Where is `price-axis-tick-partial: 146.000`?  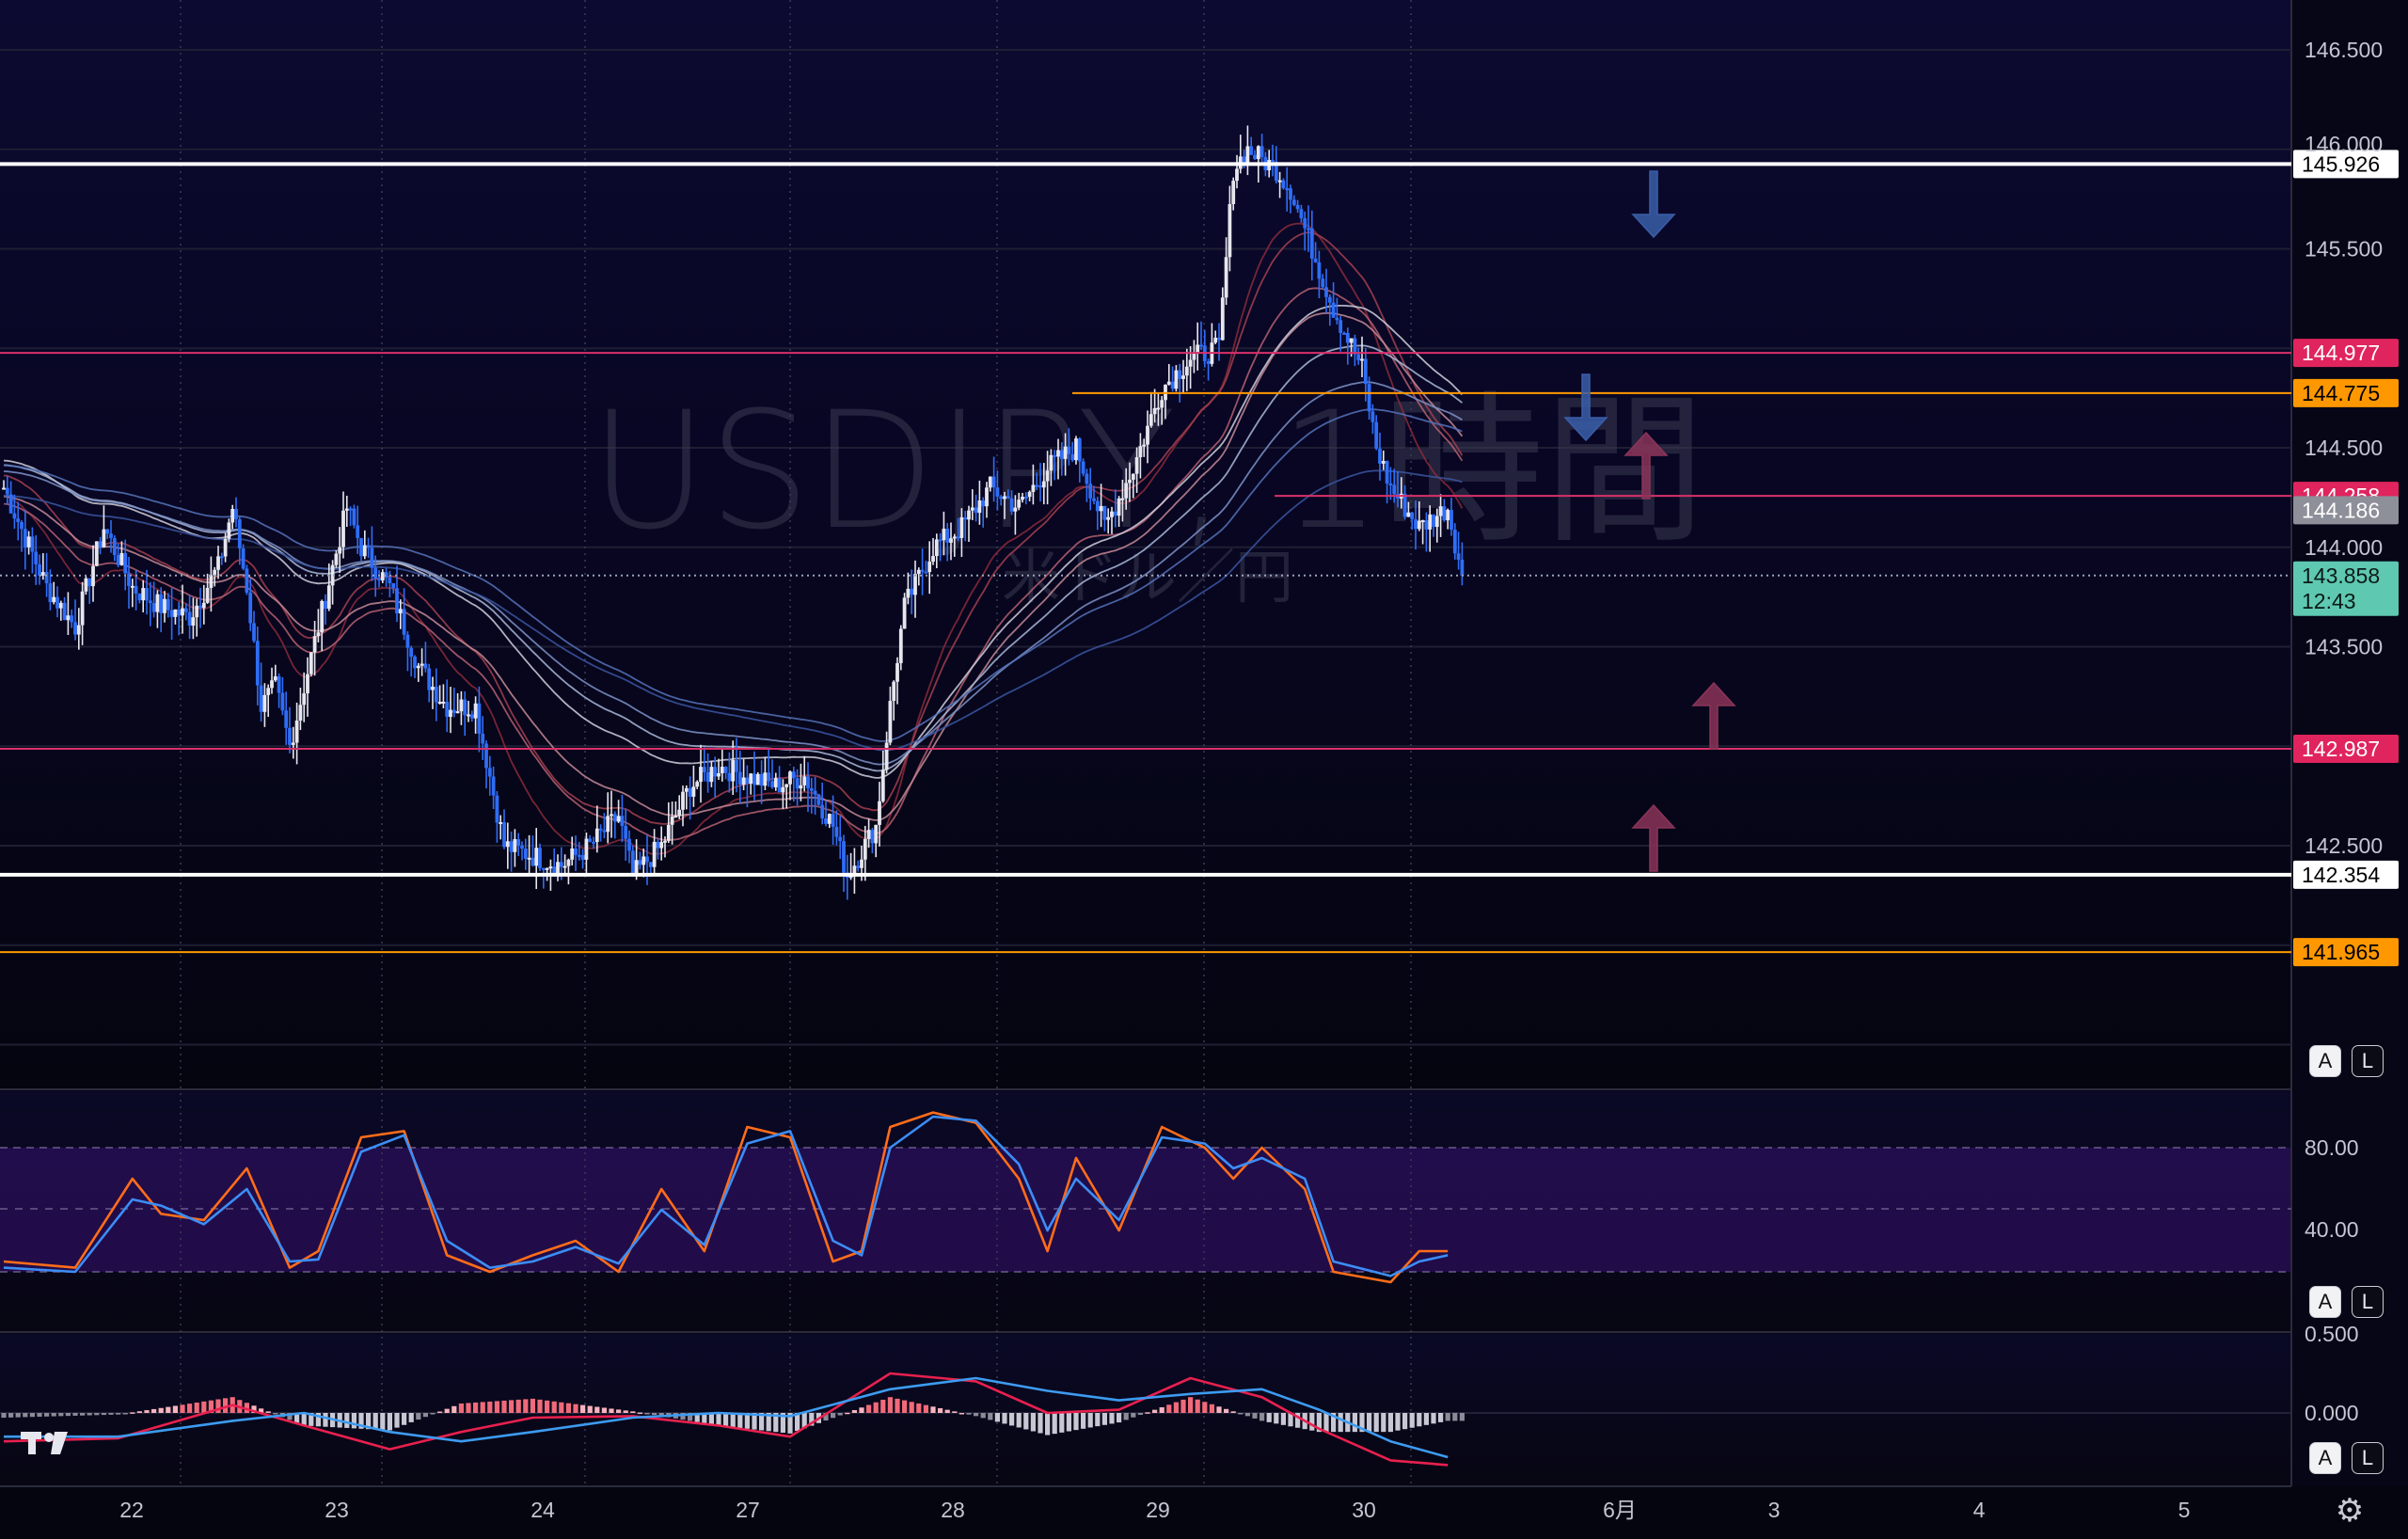 price-axis-tick-partial: 146.000 is located at coordinates (2344, 144).